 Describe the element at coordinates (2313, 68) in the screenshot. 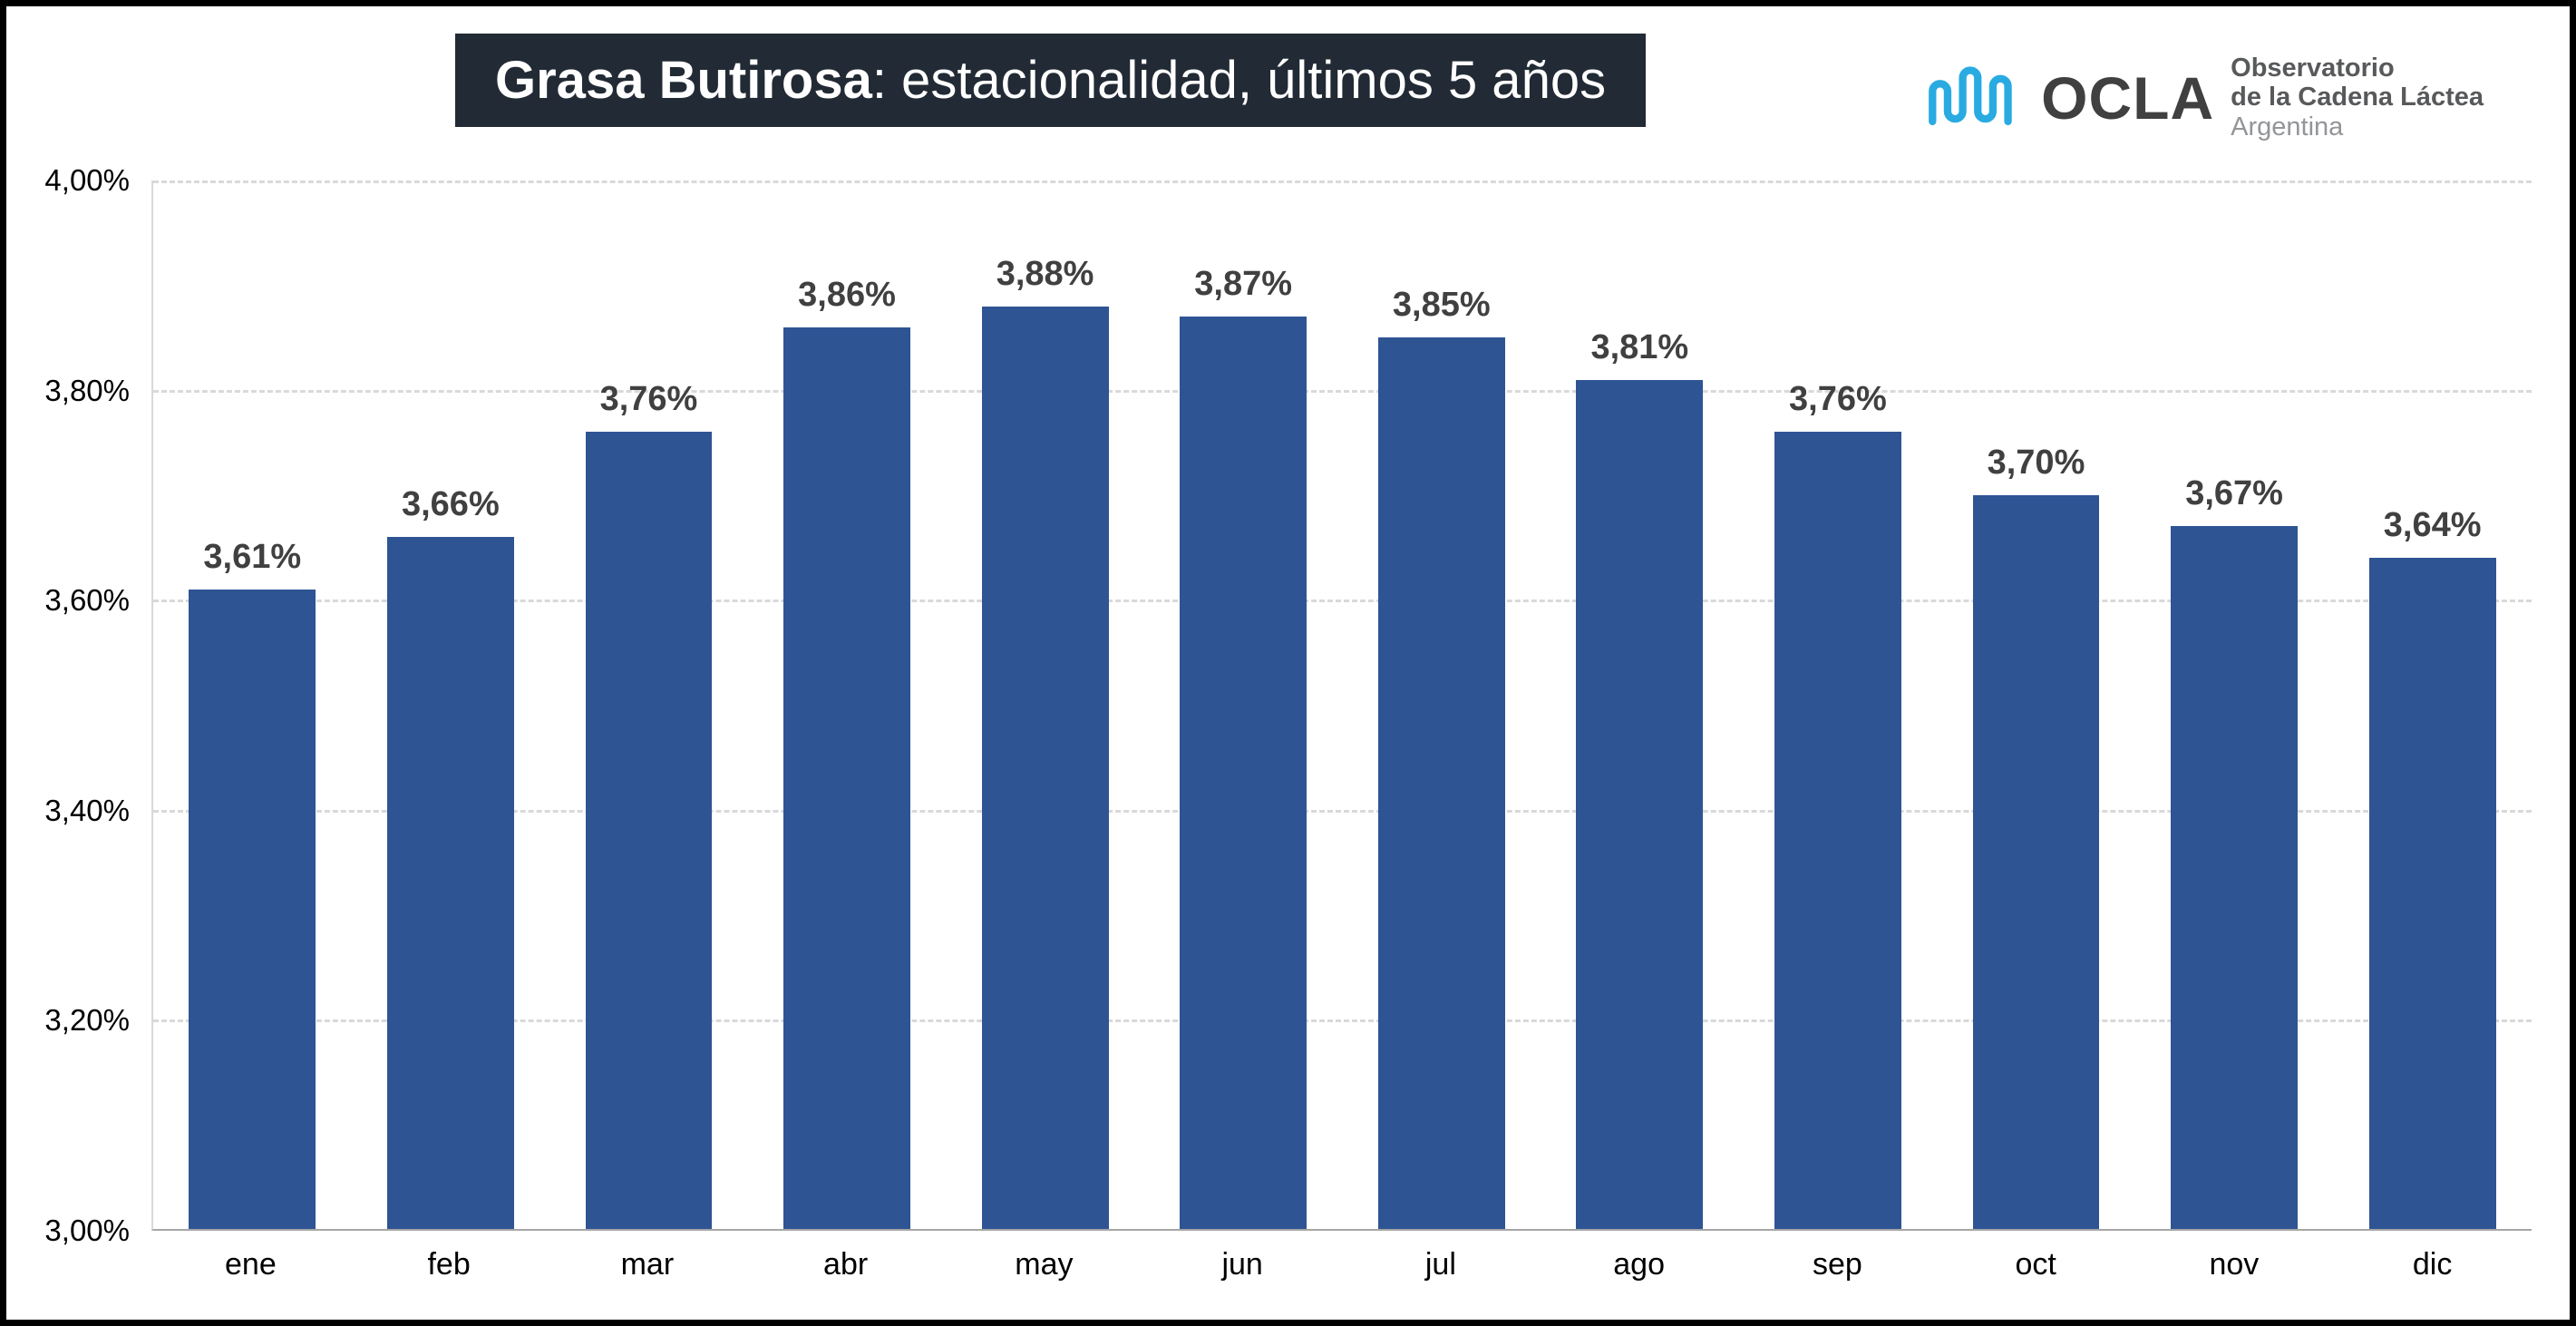

I see `logo-line-1: Observatorio` at that location.